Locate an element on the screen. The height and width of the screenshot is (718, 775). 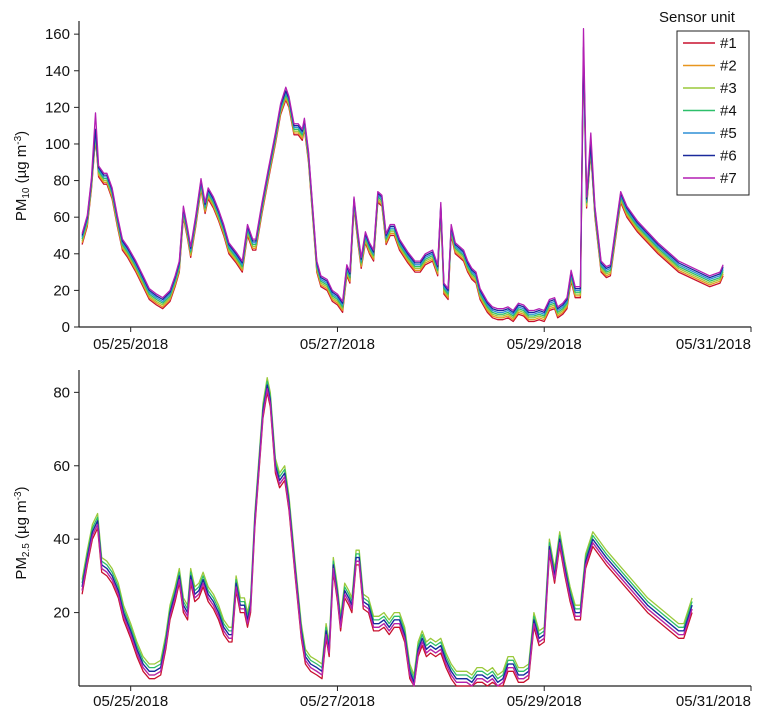
y-tick-label: 120 is located at coordinates (57, 107).